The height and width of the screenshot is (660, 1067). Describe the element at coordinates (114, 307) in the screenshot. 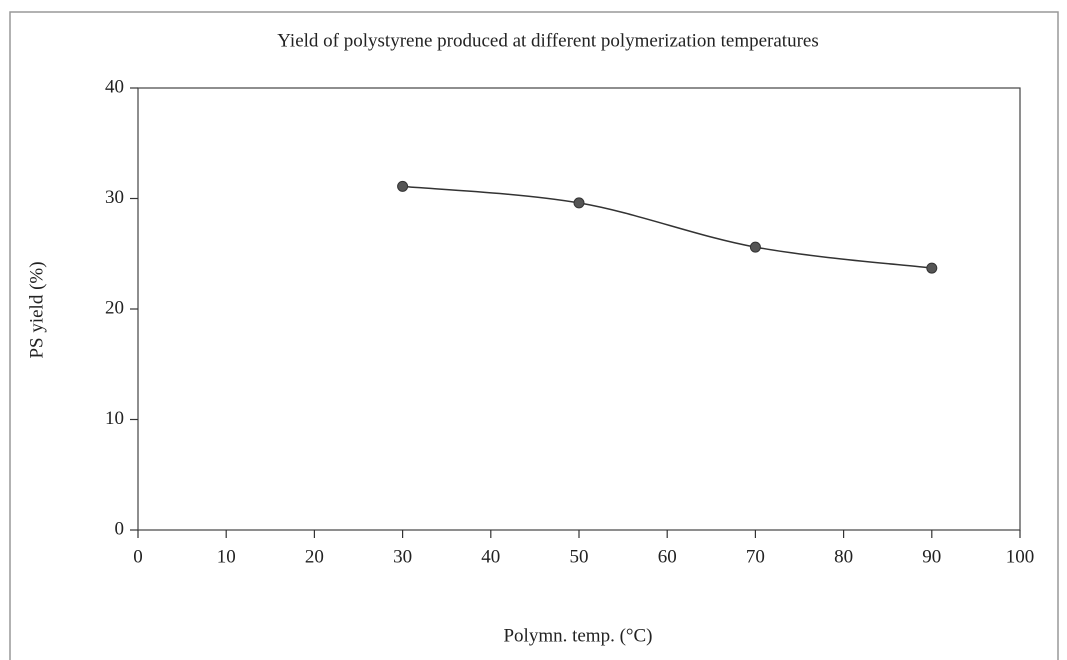

I see `y-tick-label: 20` at that location.